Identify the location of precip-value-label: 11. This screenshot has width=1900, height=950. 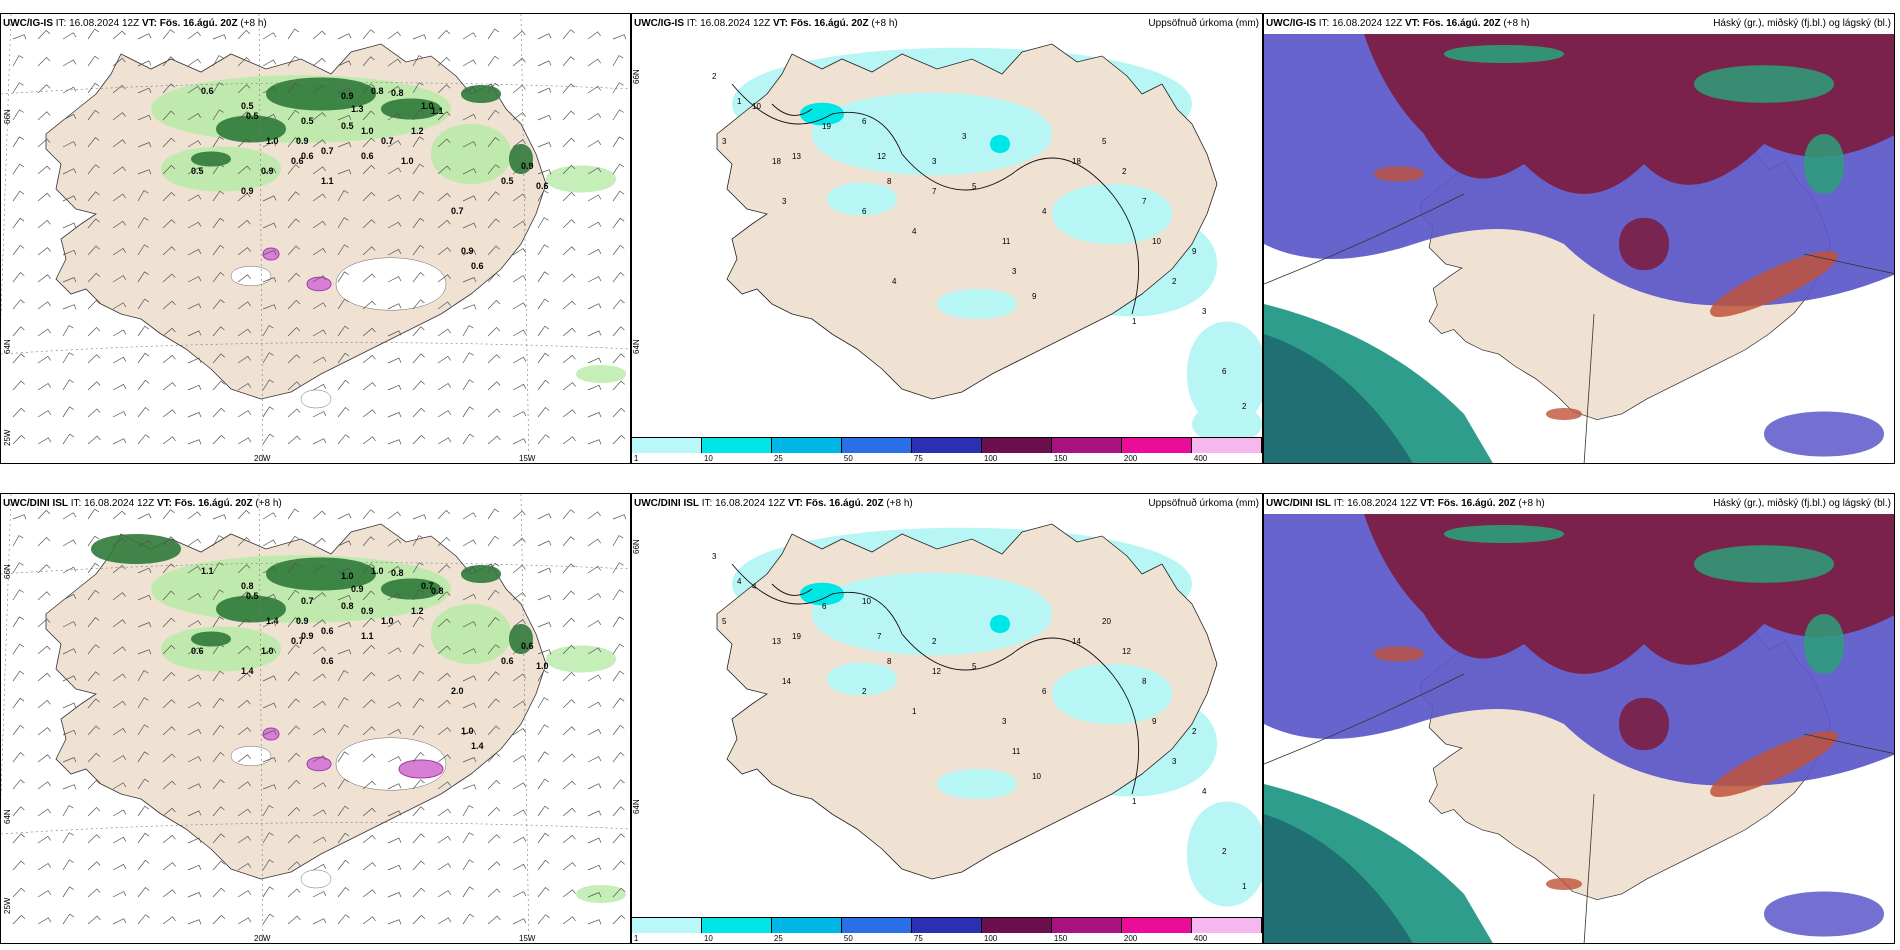
(1006, 241).